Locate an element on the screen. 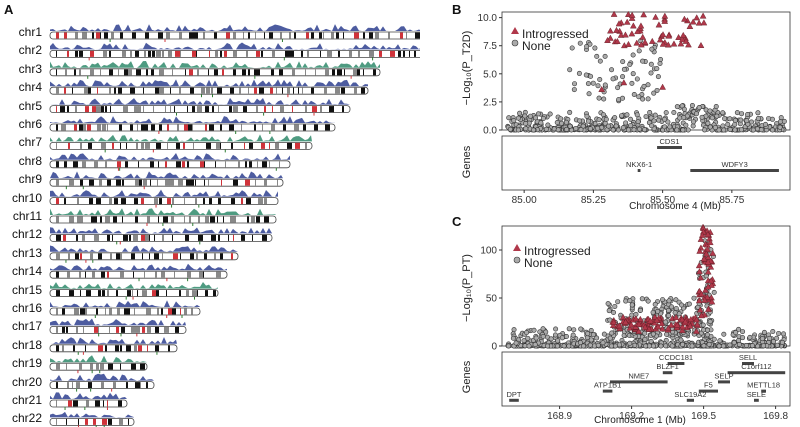  density-track is located at coordinates (113, 340).